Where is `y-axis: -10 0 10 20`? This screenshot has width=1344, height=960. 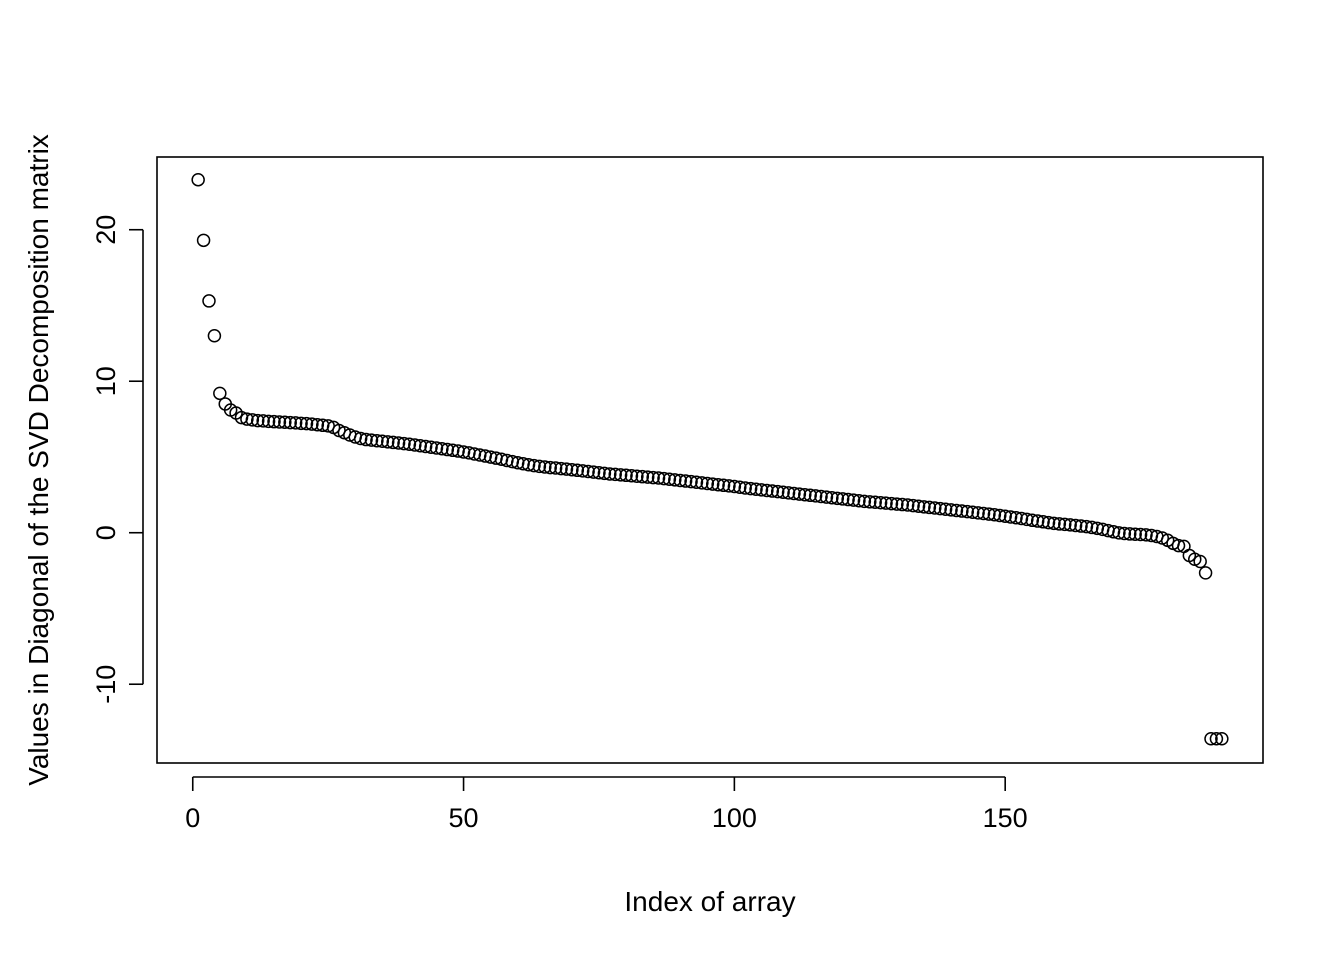
y-axis: -10 0 10 20 is located at coordinates (117, 459).